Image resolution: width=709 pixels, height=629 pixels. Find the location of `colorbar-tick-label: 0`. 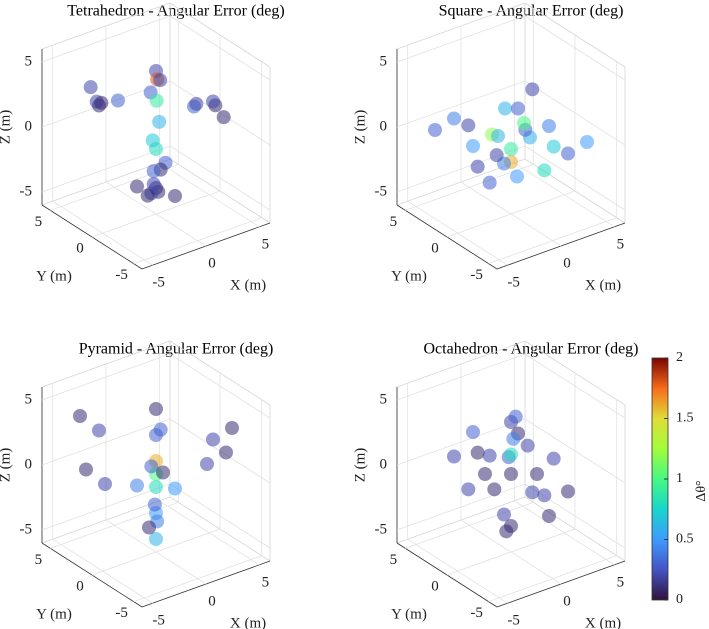

colorbar-tick-label: 0 is located at coordinates (679, 599).